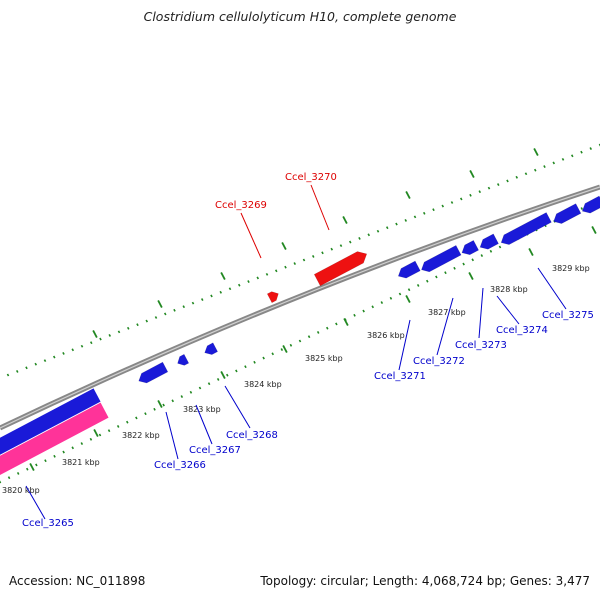 The width and height of the screenshot is (600, 600). Describe the element at coordinates (180, 465) in the screenshot. I see `gene-label-ccel-3266: Ccel_3266` at that location.